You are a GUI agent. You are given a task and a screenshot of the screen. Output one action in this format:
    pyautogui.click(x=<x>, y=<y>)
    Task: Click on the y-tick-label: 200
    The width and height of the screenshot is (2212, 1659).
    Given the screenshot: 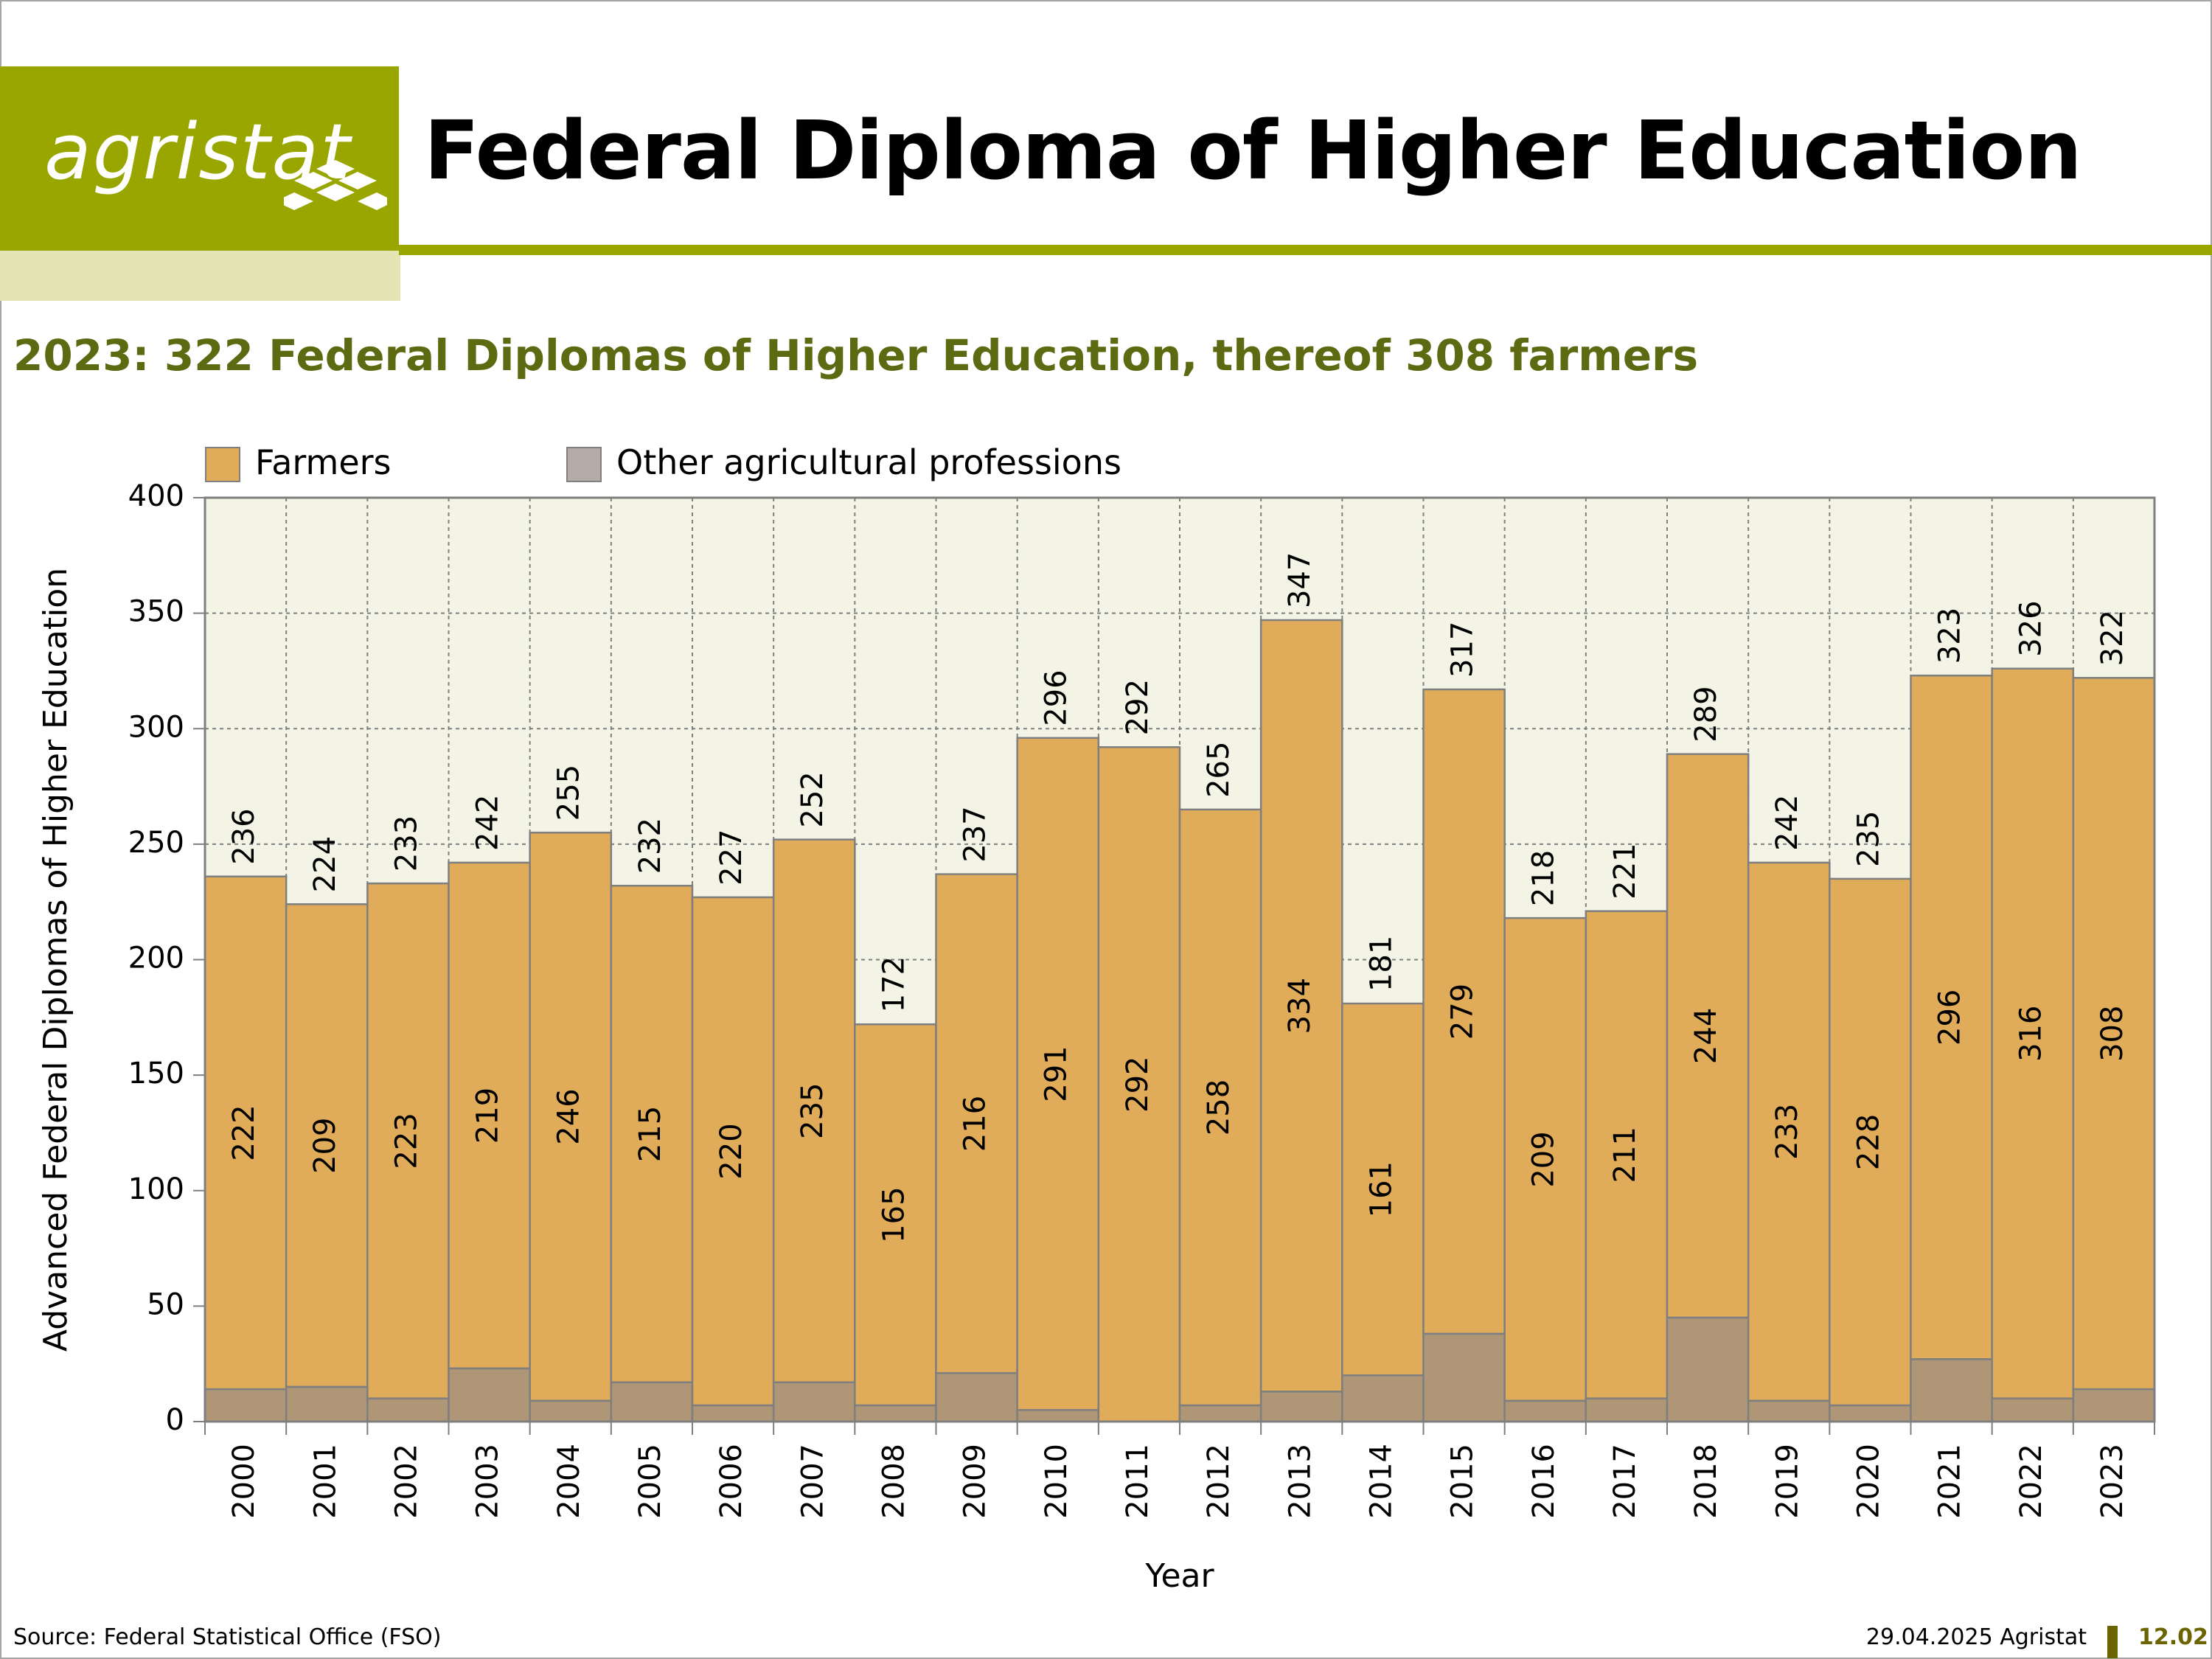 What is the action you would take?
    pyautogui.click(x=156, y=958)
    